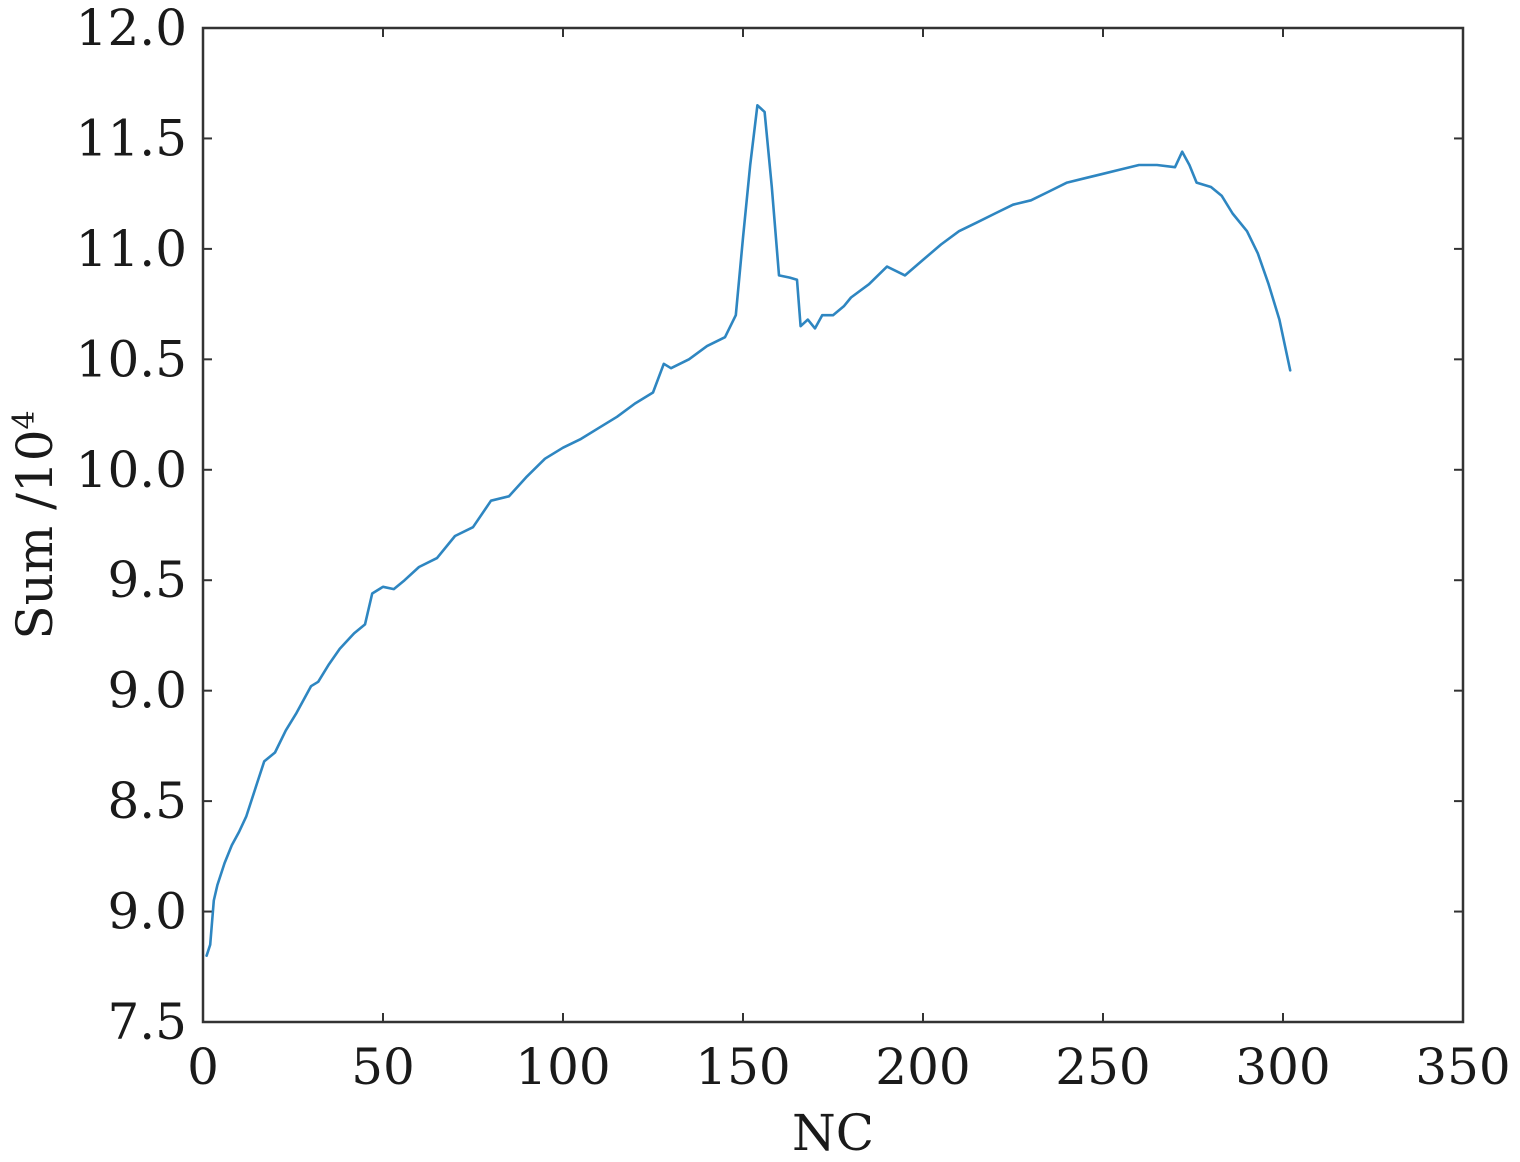 The height and width of the screenshot is (1162, 1520). I want to click on x-tick-label: 350, so click(1462, 1067).